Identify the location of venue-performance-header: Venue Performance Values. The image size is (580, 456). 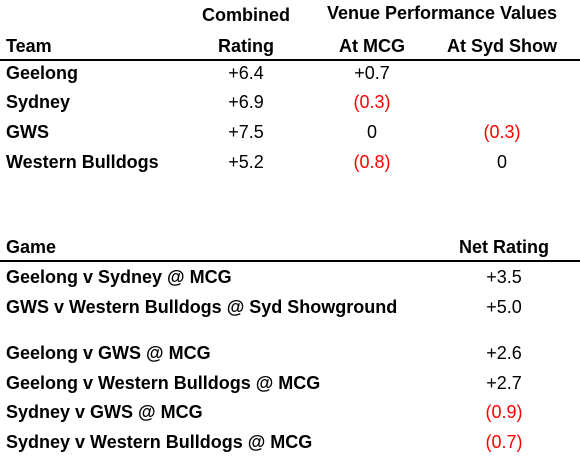
(442, 13).